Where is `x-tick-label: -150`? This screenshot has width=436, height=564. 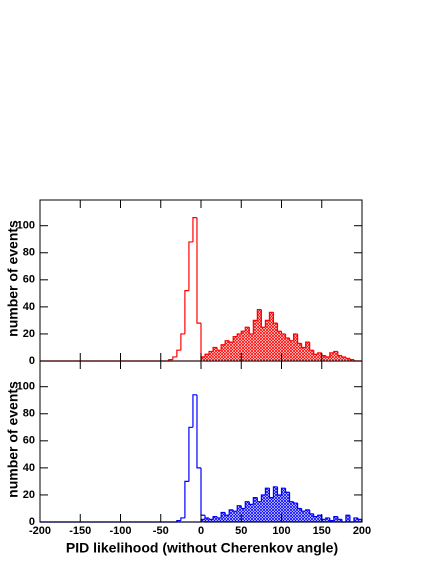 x-tick-label: -150 is located at coordinates (80, 531).